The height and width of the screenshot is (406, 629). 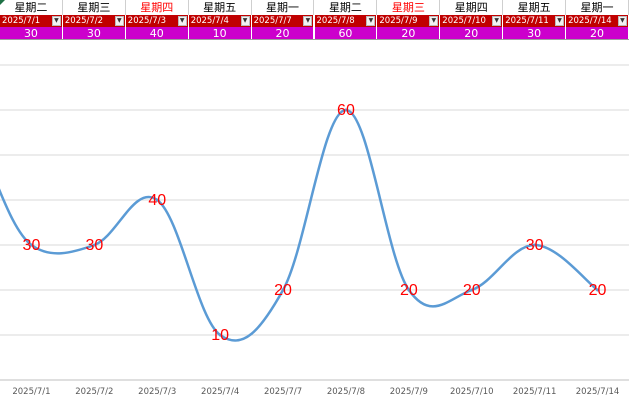 I want to click on header-column: 星期三 2025/7/2 ▼ 30, so click(x=94, y=20).